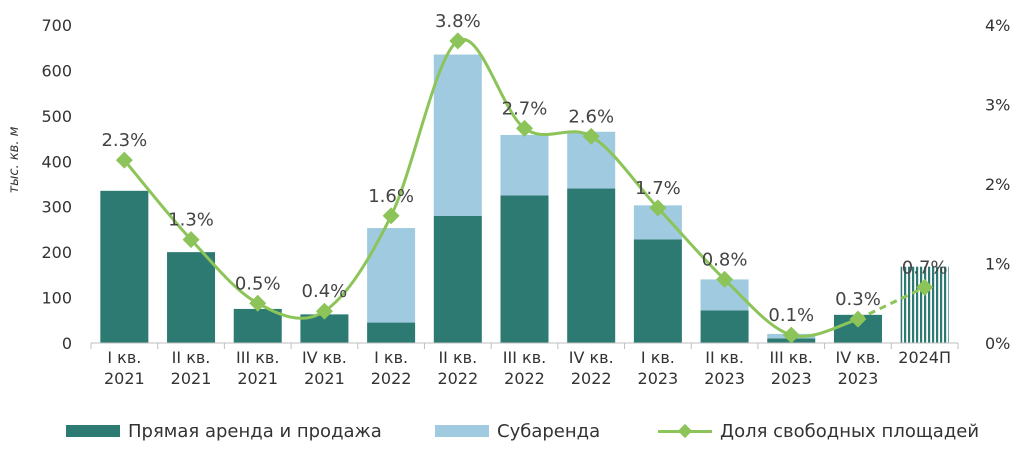 The image size is (1024, 453). I want to click on legend-item-direct: Прямая аренда и продажа, so click(224, 431).